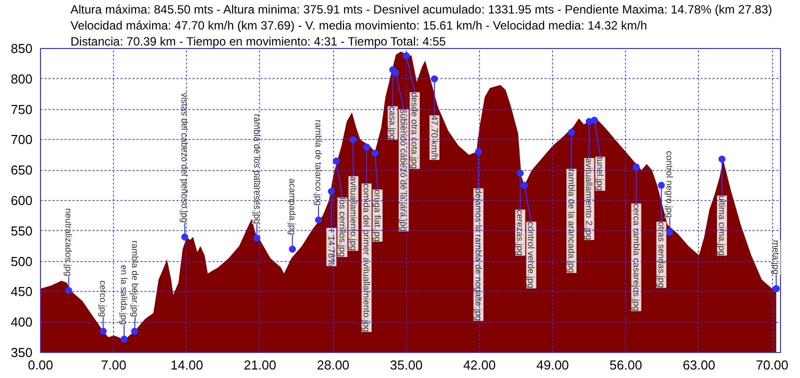  Describe the element at coordinates (342, 227) in the screenshot. I see `annotation: los cerrillos.jpg` at that location.